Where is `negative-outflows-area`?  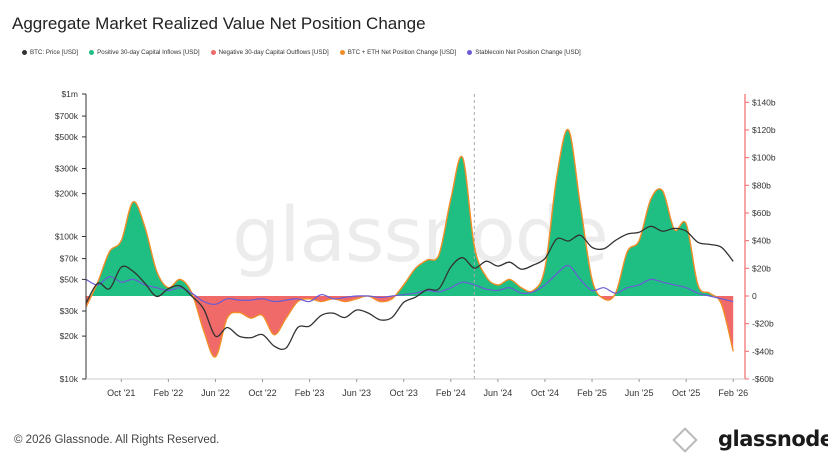
negative-outflows-area is located at coordinates (410, 326).